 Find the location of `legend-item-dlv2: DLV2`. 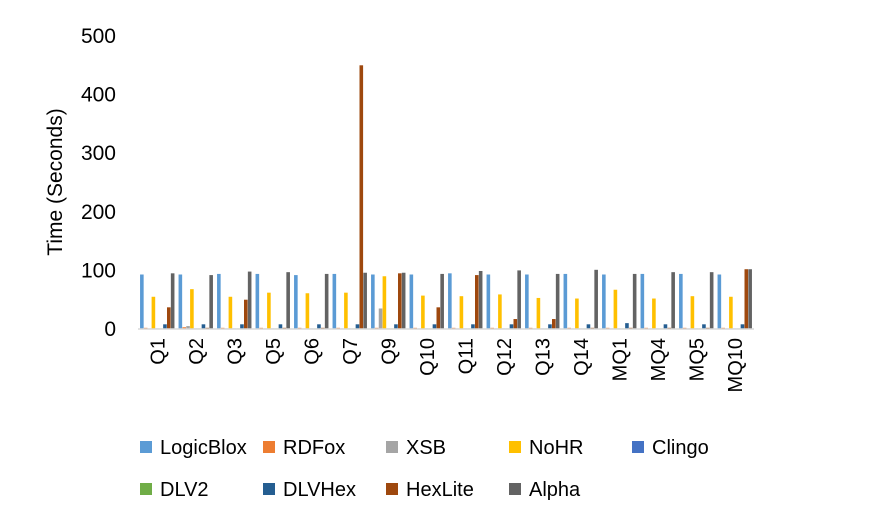

legend-item-dlv2: DLV2 is located at coordinates (174, 490).